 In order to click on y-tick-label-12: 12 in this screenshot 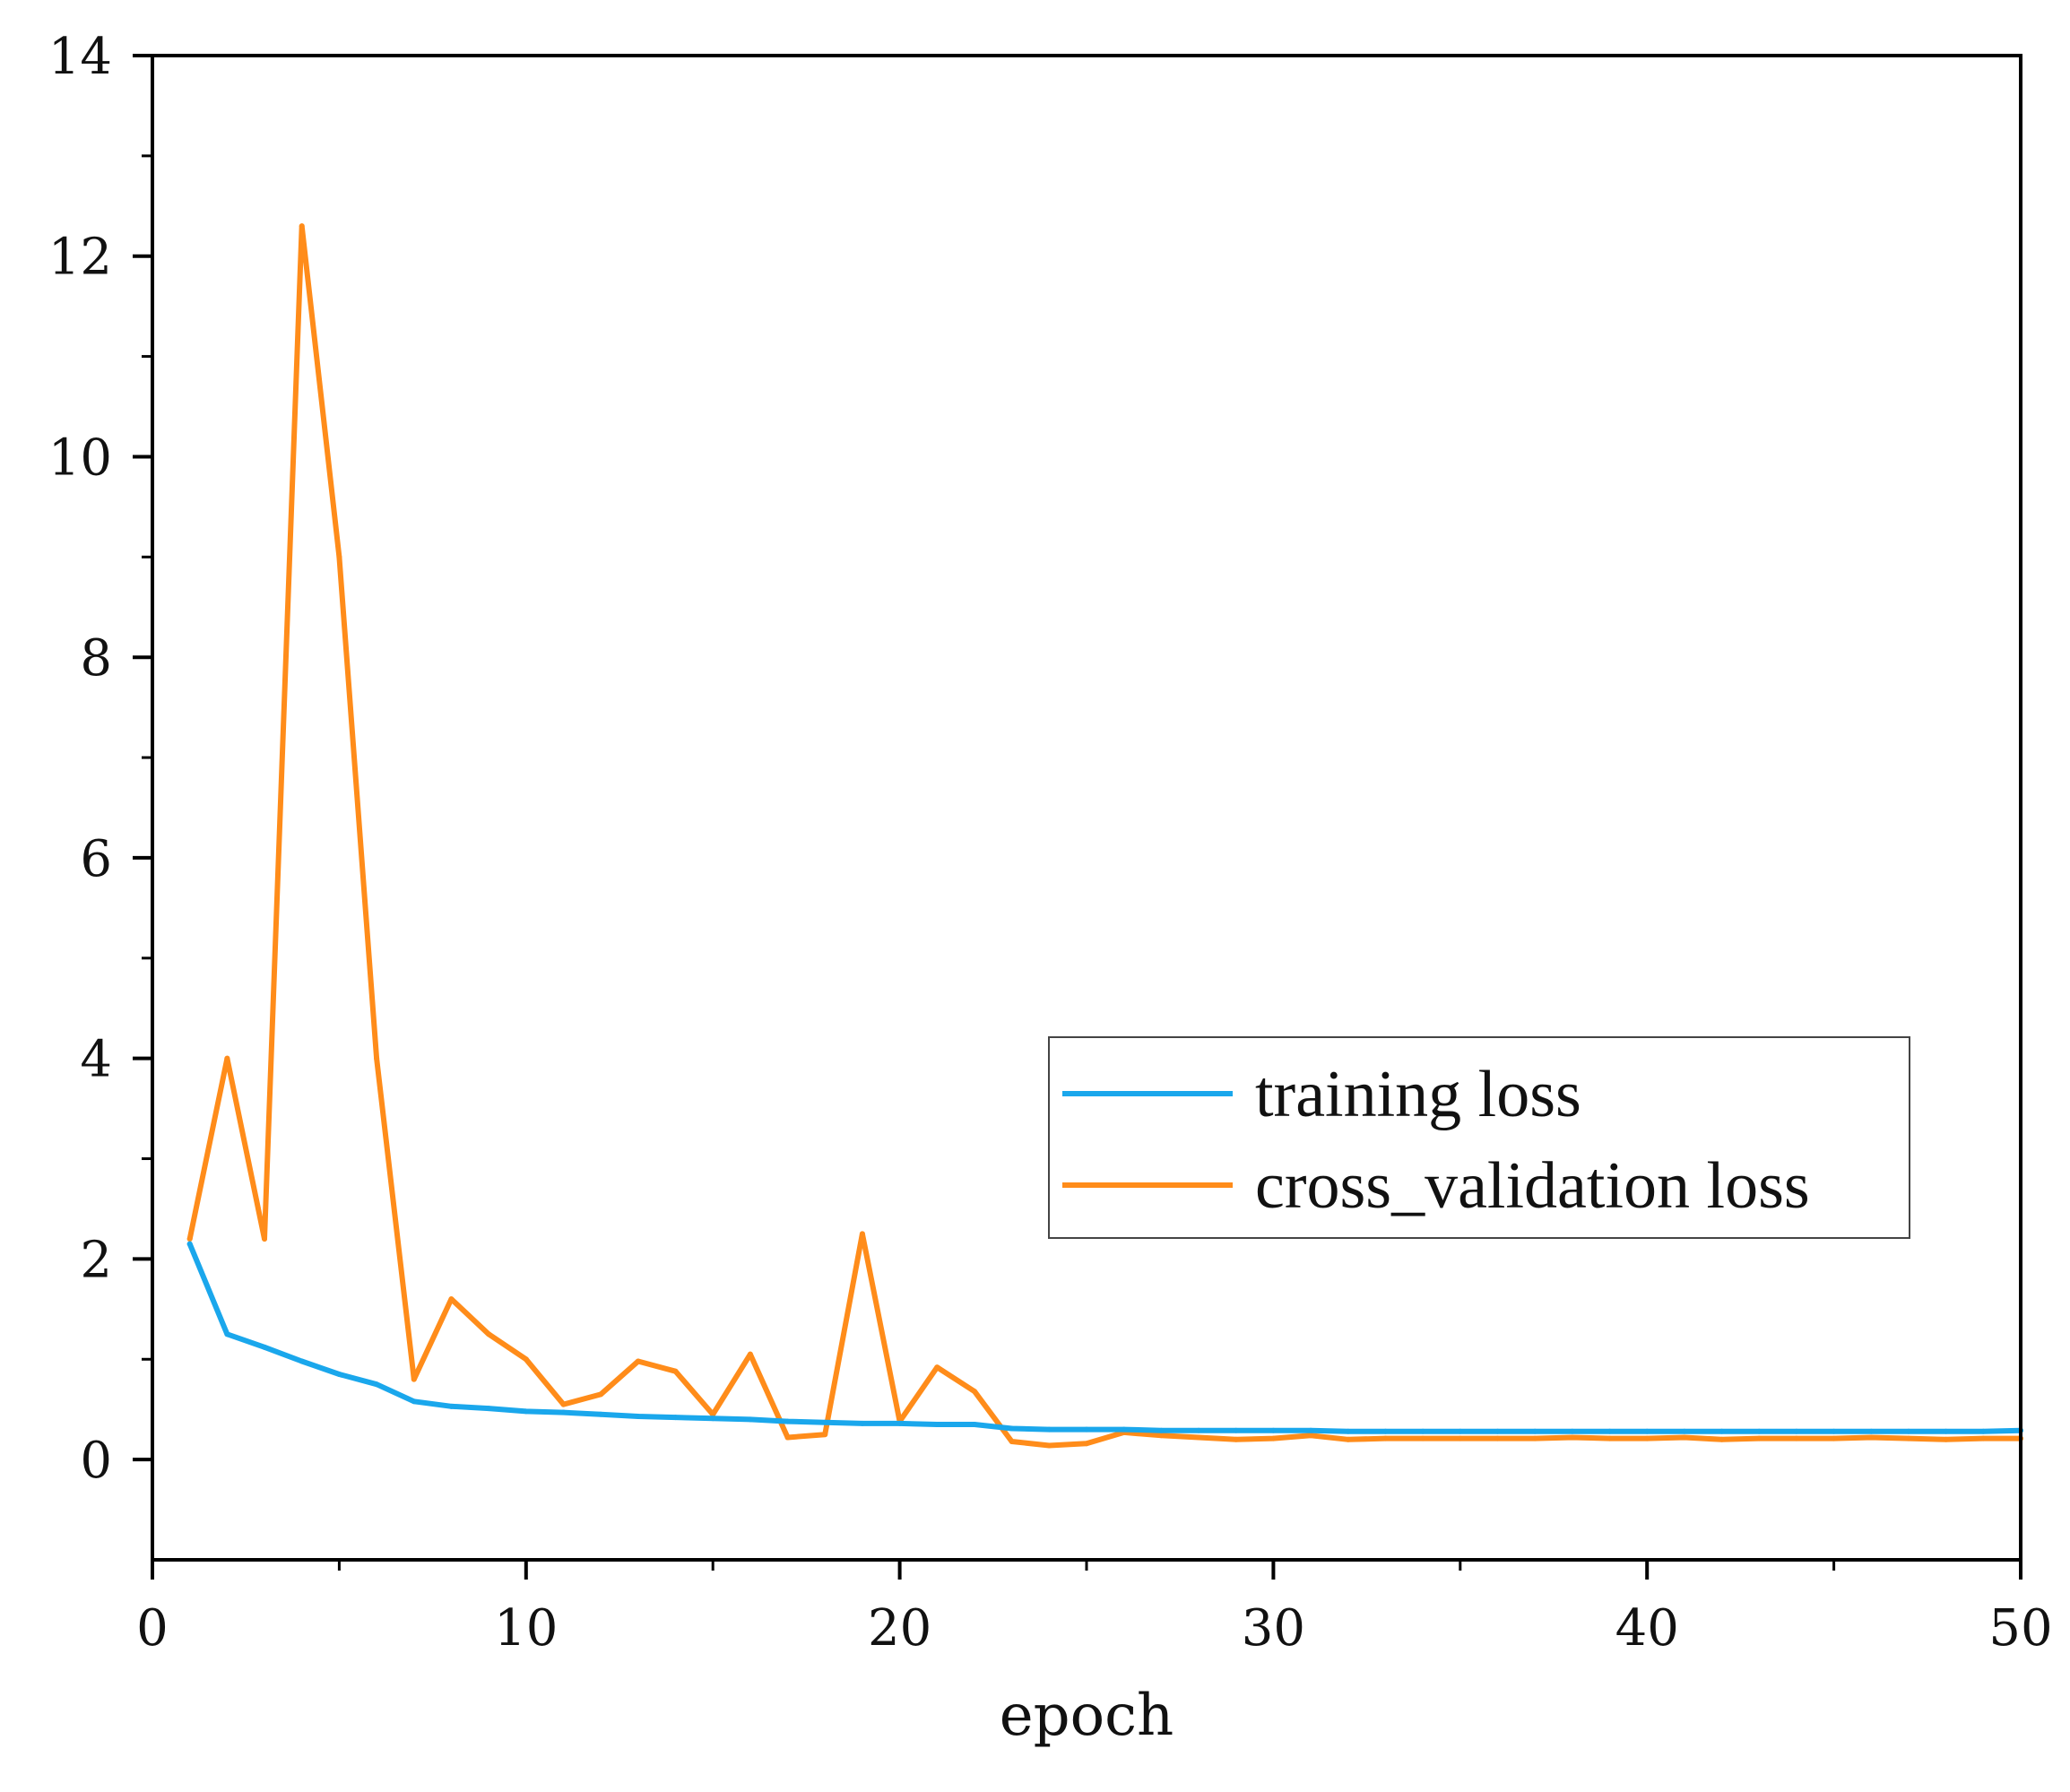, I will do `click(80, 258)`.